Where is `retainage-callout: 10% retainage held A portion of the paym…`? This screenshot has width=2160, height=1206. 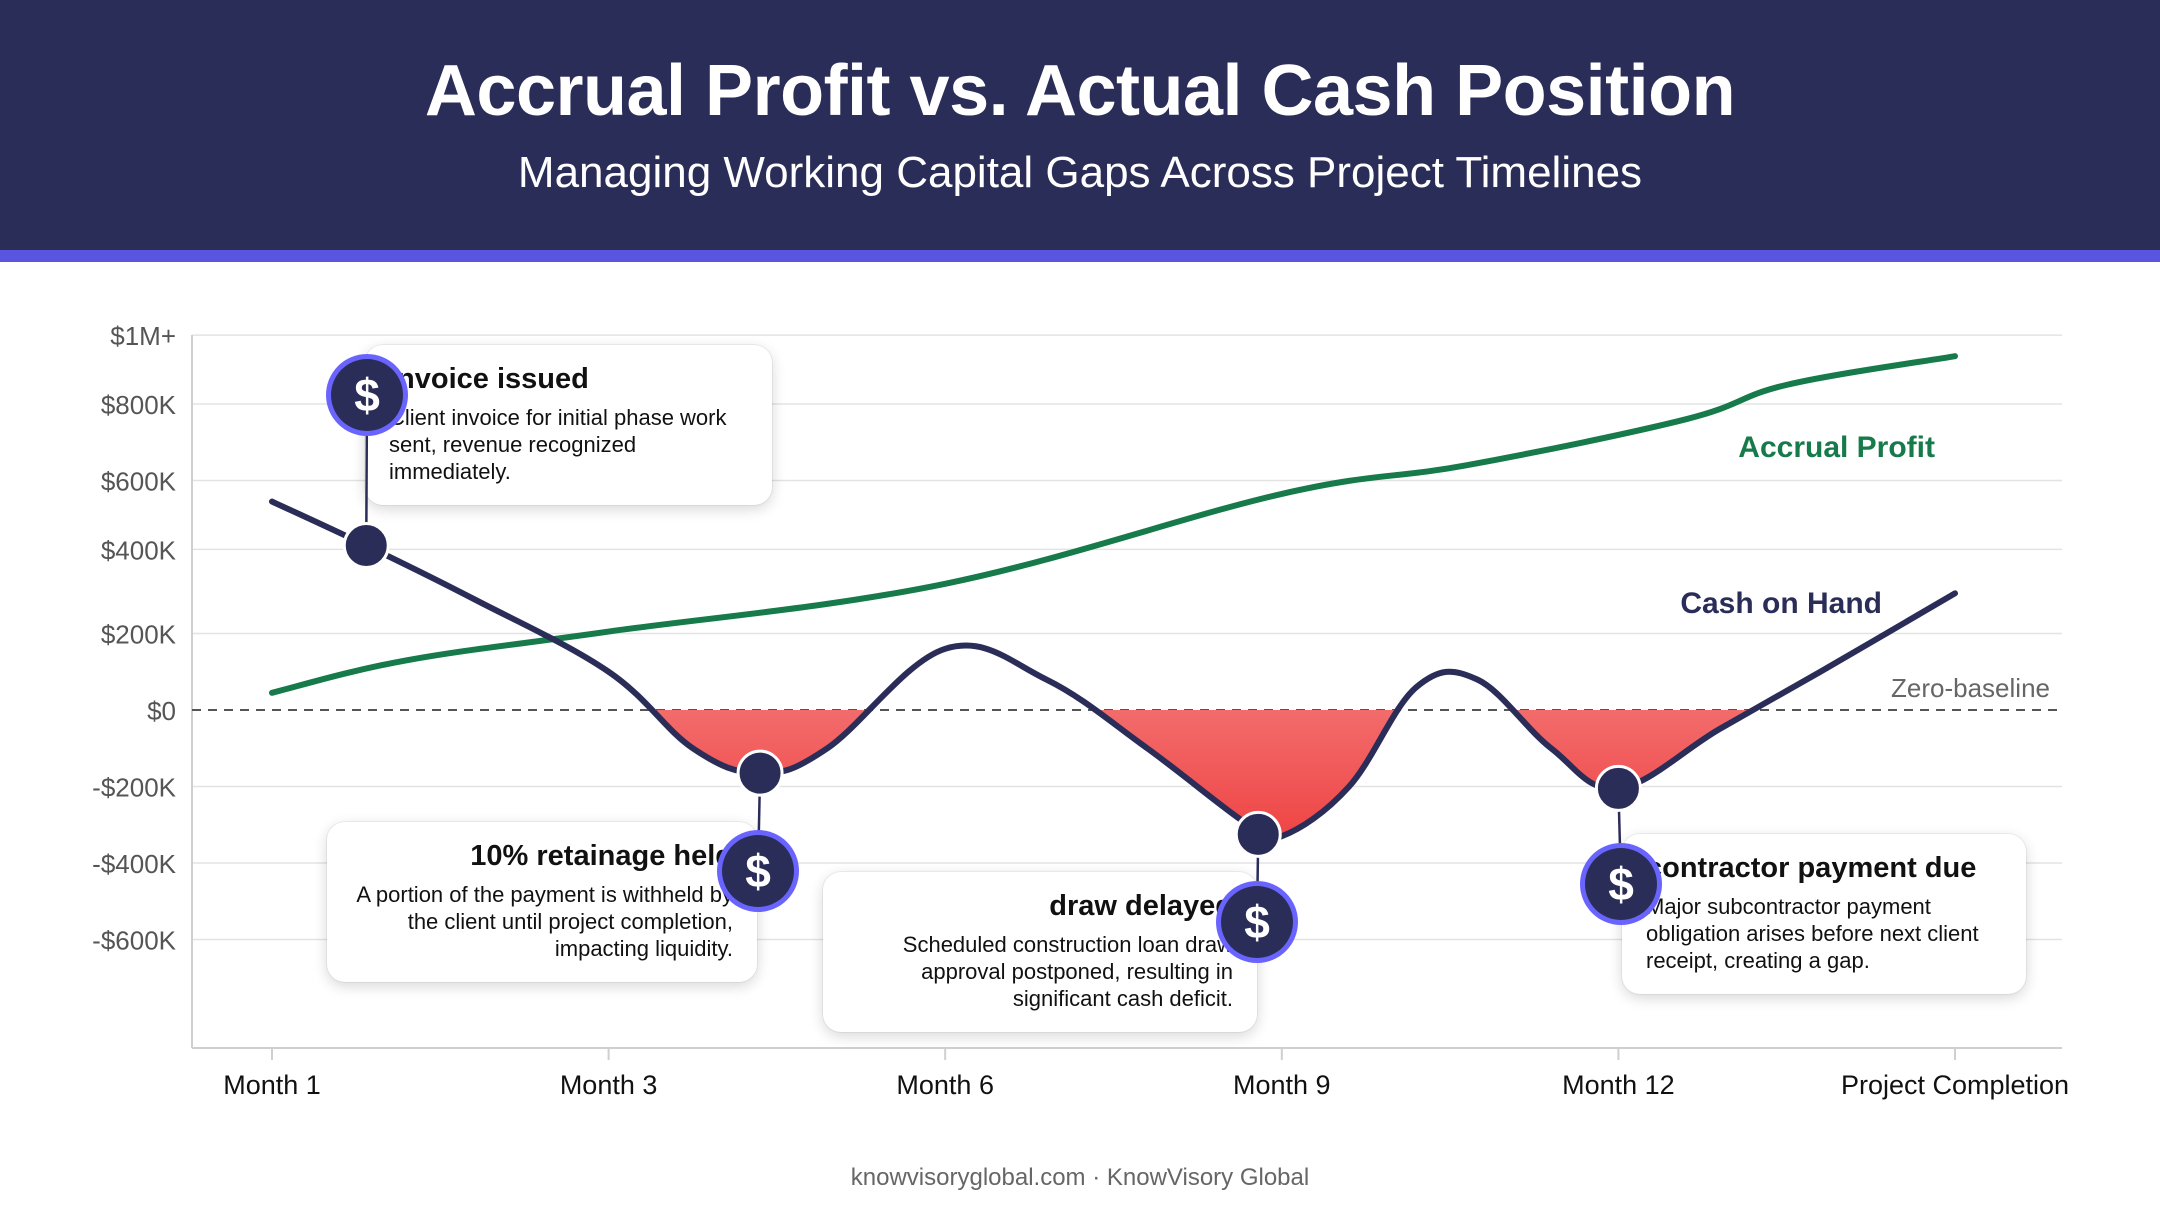 retainage-callout: 10% retainage held A portion of the paym… is located at coordinates (542, 902).